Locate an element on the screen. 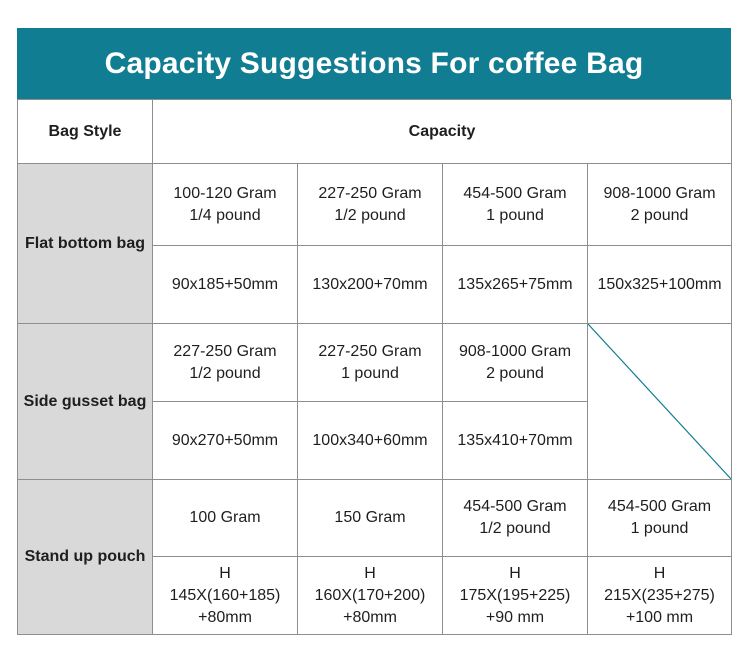 Image resolution: width=750 pixels, height=660 pixels. weight-cell: 150 Gram is located at coordinates (370, 518).